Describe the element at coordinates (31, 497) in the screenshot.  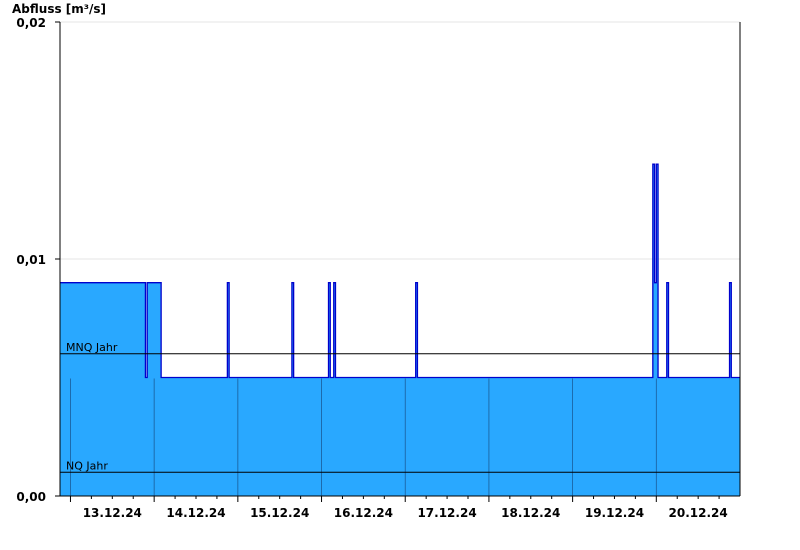
I see `y-tick-label: 0,00` at that location.